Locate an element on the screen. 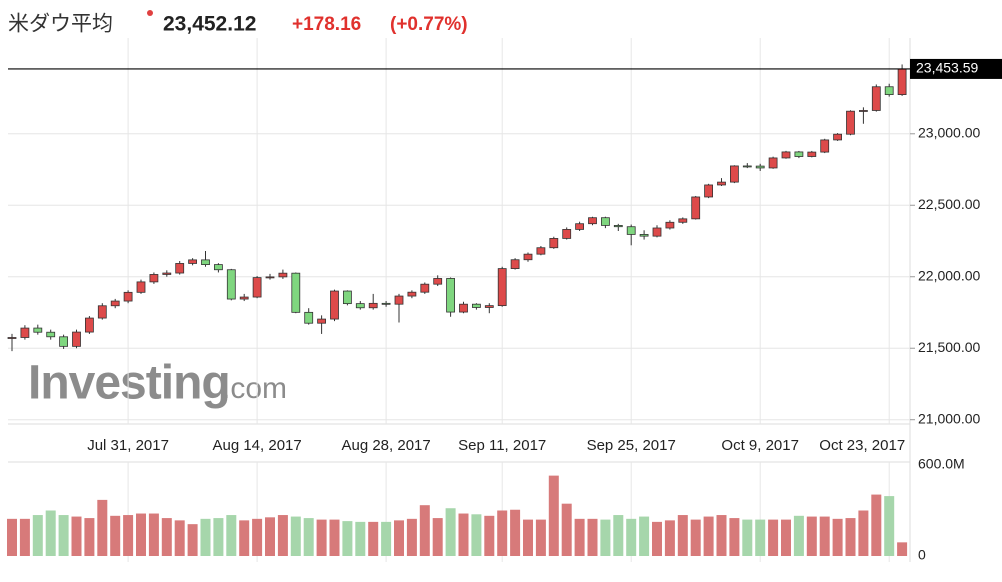 This screenshot has width=1002, height=582. x-tick-label: Aug 14, 2017 is located at coordinates (256, 445).